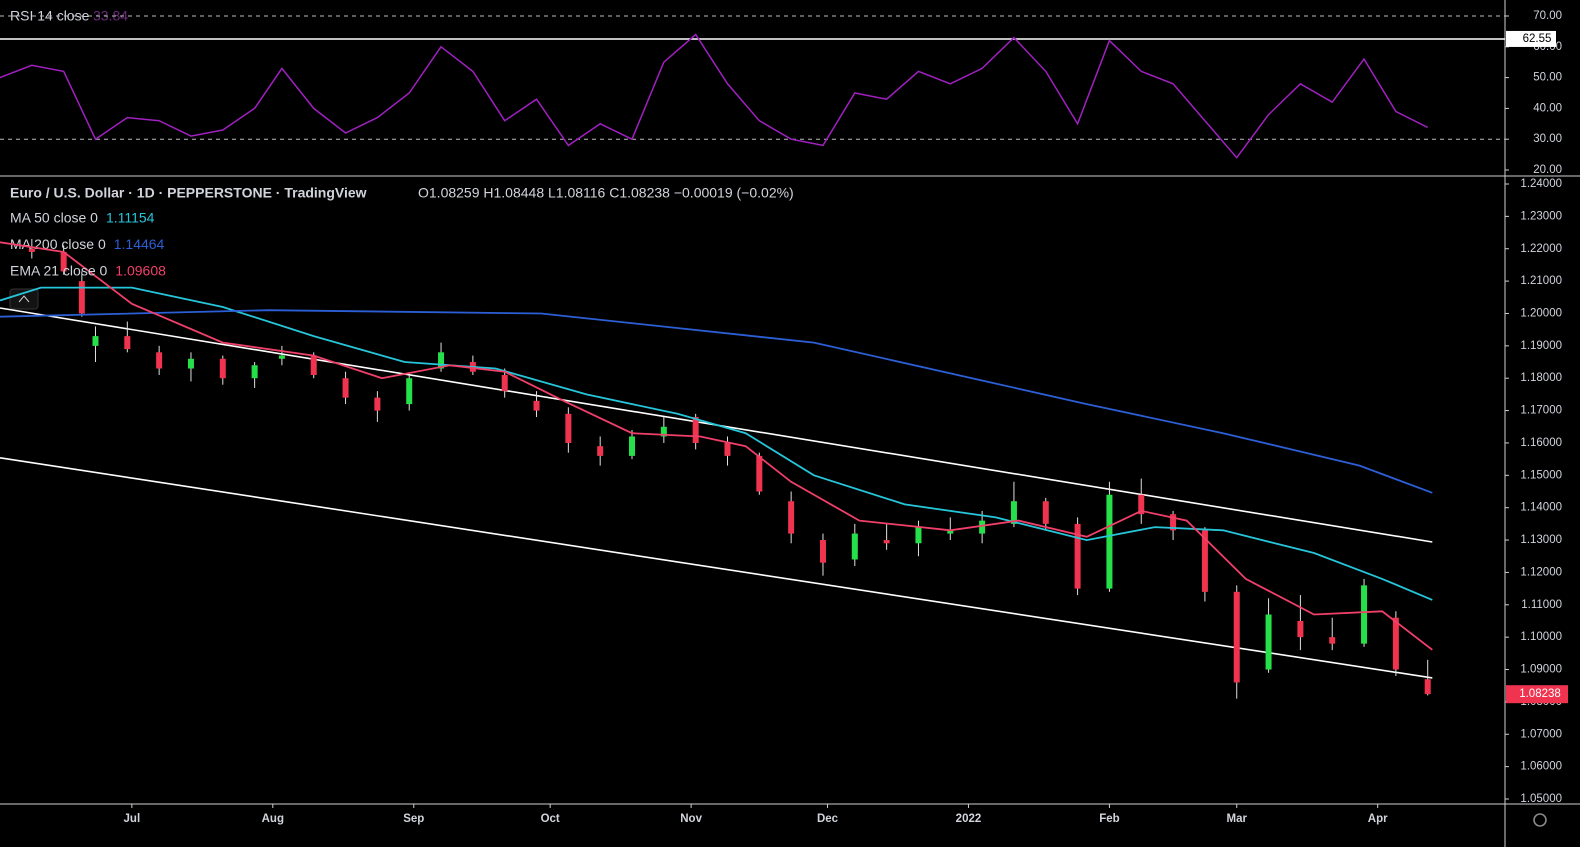  What do you see at coordinates (714, 96) in the screenshot?
I see `series-line` at bounding box center [714, 96].